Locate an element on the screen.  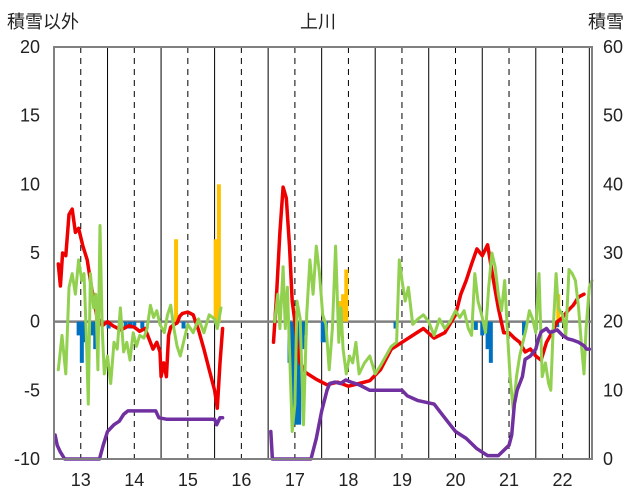
right-tick-label: 10 is located at coordinates (613, 390).